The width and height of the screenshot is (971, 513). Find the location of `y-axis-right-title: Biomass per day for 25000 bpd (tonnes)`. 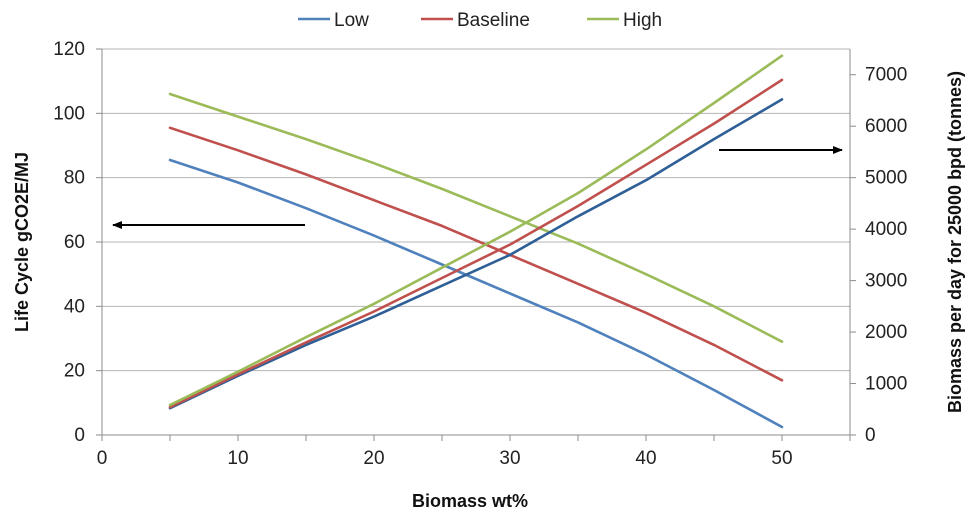

y-axis-right-title: Biomass per day for 25000 bpd (tonnes) is located at coordinates (955, 242).